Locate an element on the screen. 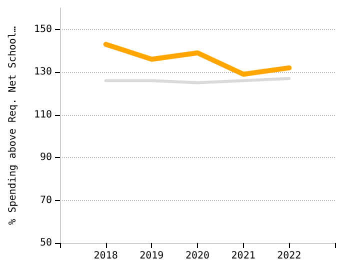  x-tick-label: 2022 is located at coordinates (289, 256).